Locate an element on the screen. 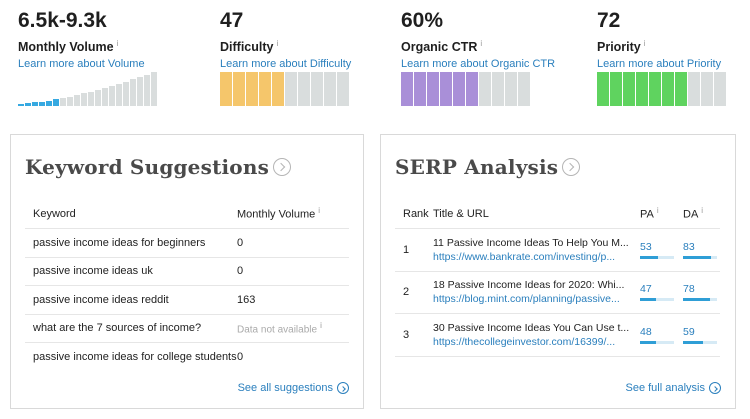 The height and width of the screenshot is (419, 750). priority-value: 72 is located at coordinates (609, 20).